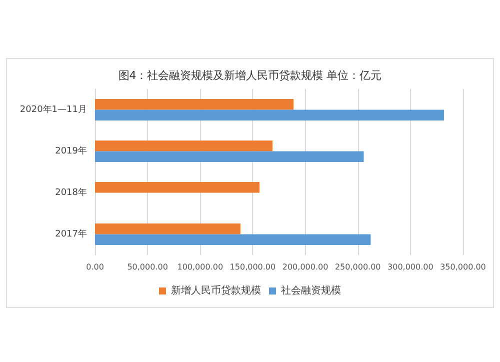 The image size is (500, 362). I want to click on x-tick-label: 50,000.00, so click(147, 267).